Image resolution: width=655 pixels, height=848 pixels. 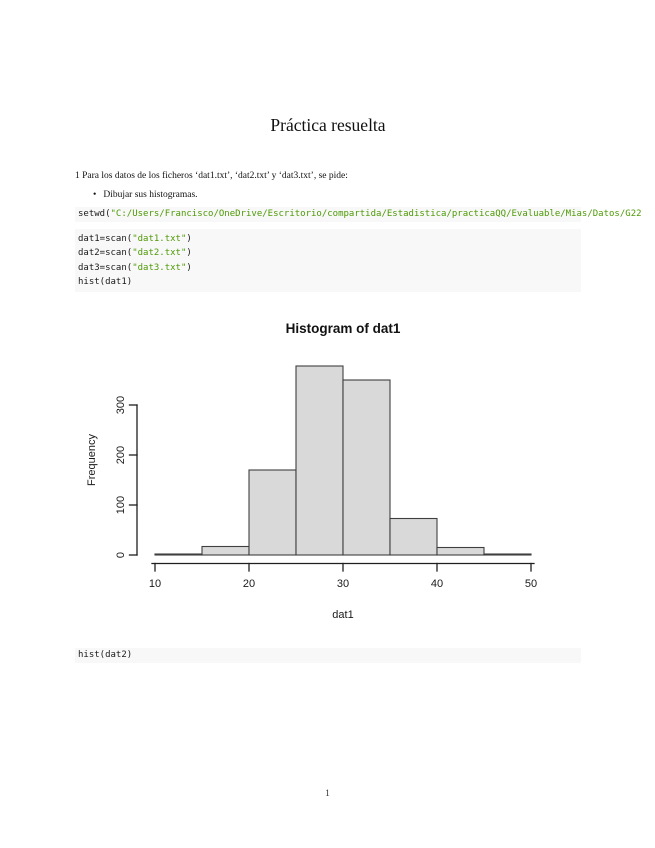 What do you see at coordinates (105, 655) in the screenshot?
I see `code-token-plain: hist(dat2)` at bounding box center [105, 655].